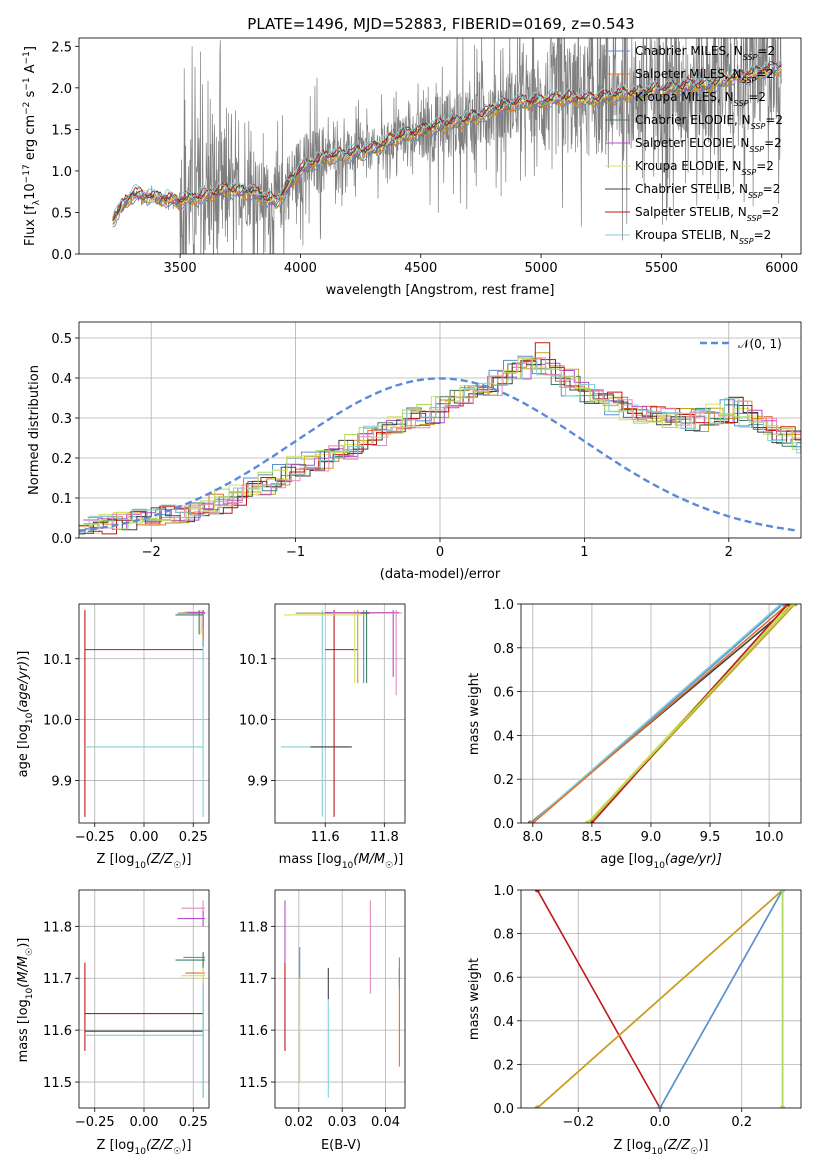  I want to click on legend-text: Salpeter MILES, N, so click(688, 74).